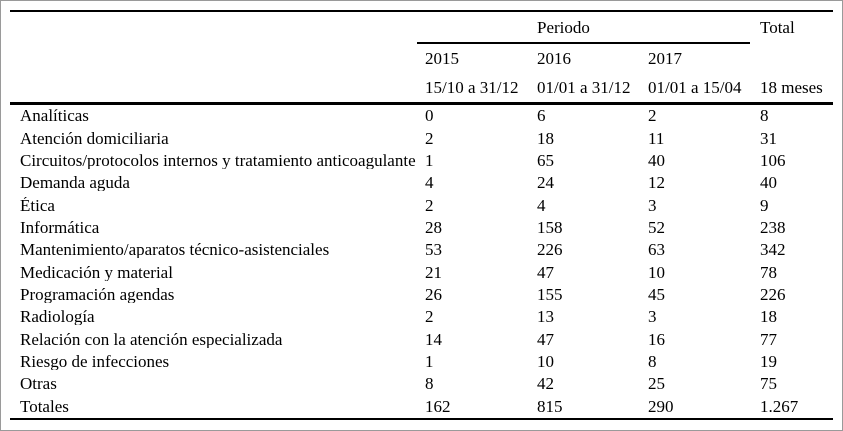  Describe the element at coordinates (94, 138) in the screenshot. I see `row-label: Atención domiciliaria` at that location.